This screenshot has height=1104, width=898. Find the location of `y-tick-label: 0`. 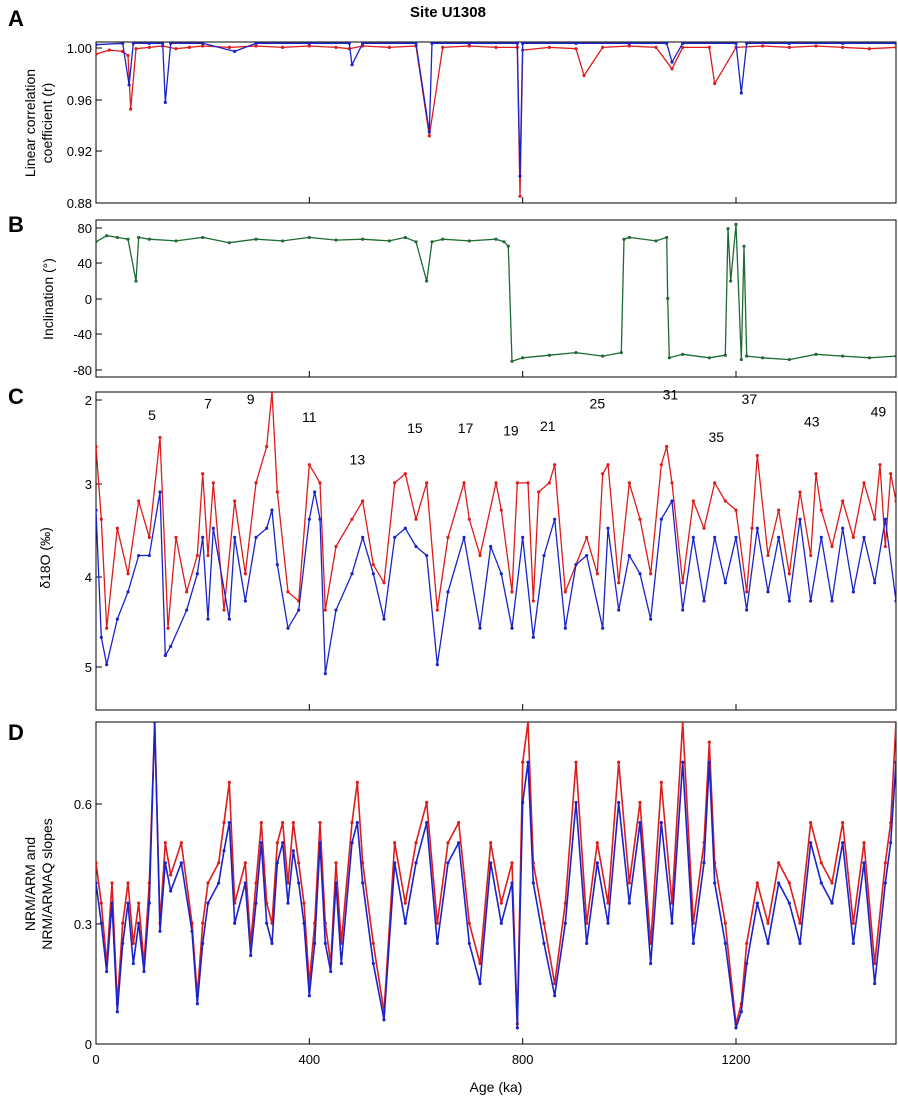

y-tick-label: 0 is located at coordinates (88, 1044).